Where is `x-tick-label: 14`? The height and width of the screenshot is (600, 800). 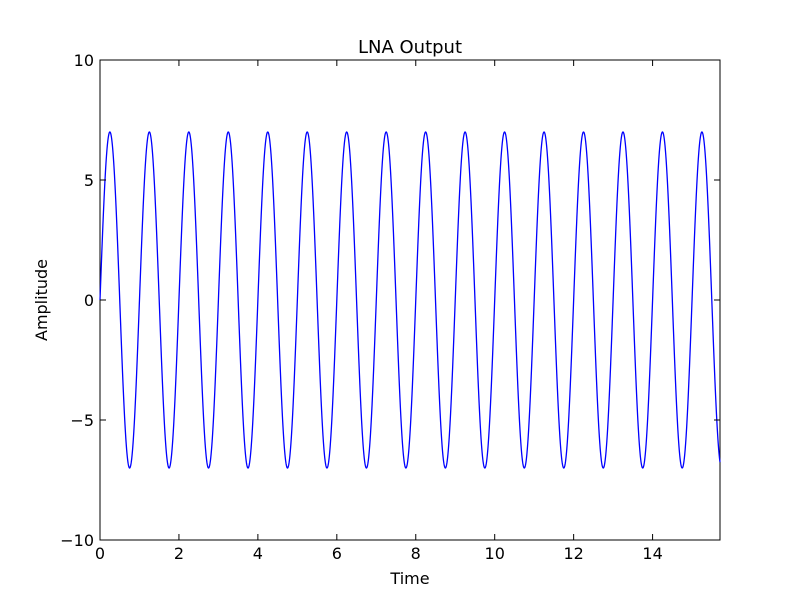
x-tick-label: 14 is located at coordinates (652, 553).